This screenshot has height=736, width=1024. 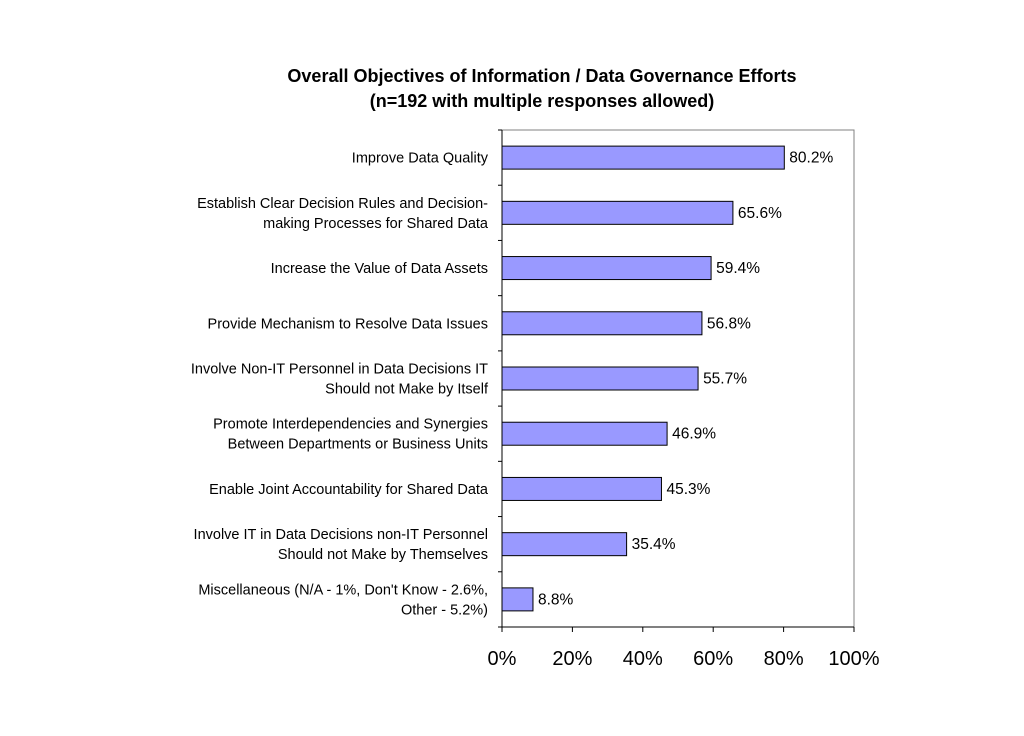 I want to click on category-label: Improve Data Quality, so click(x=420, y=159).